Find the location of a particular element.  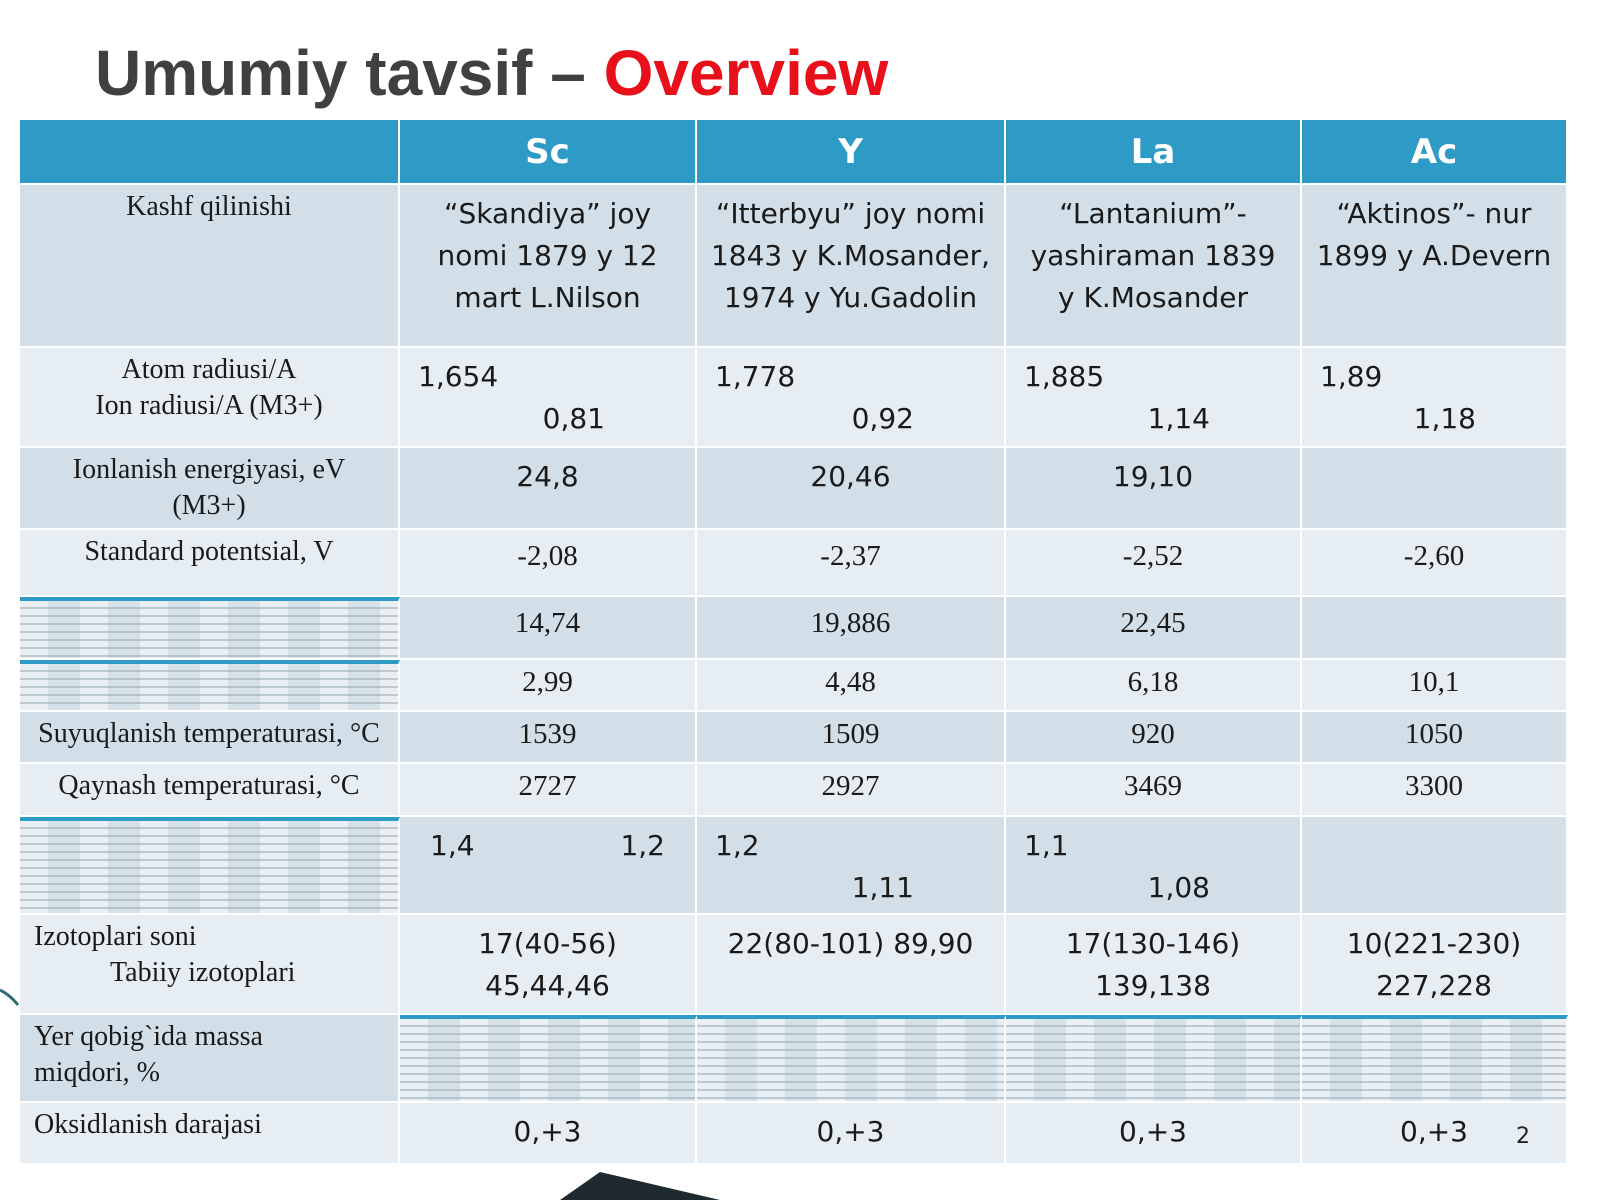

cell-line: Izotoplari soni is located at coordinates (115, 936).